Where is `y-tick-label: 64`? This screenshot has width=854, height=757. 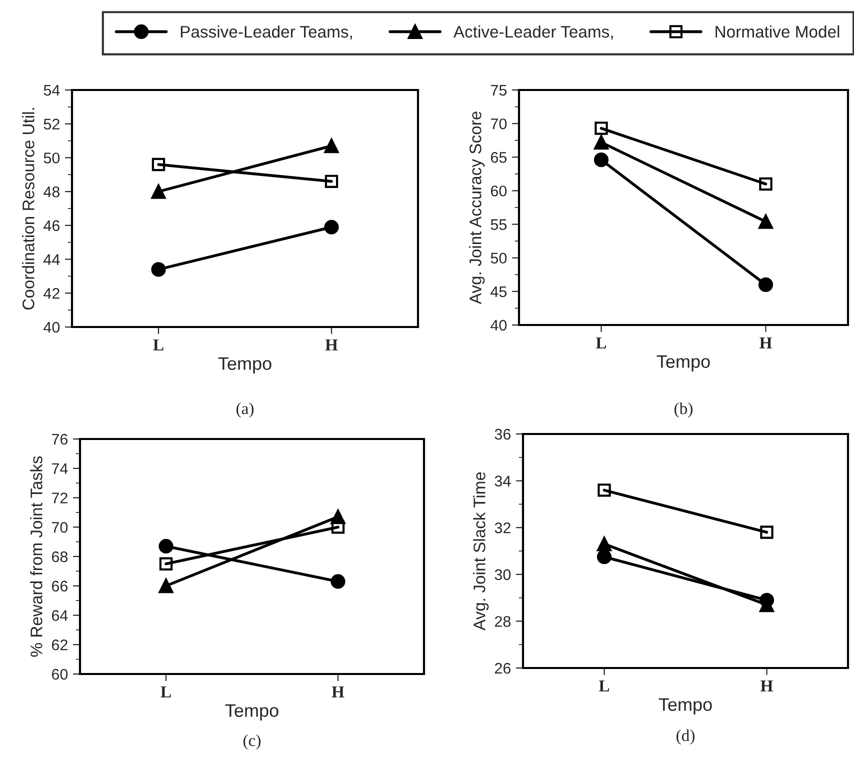
y-tick-label: 64 is located at coordinates (60, 615).